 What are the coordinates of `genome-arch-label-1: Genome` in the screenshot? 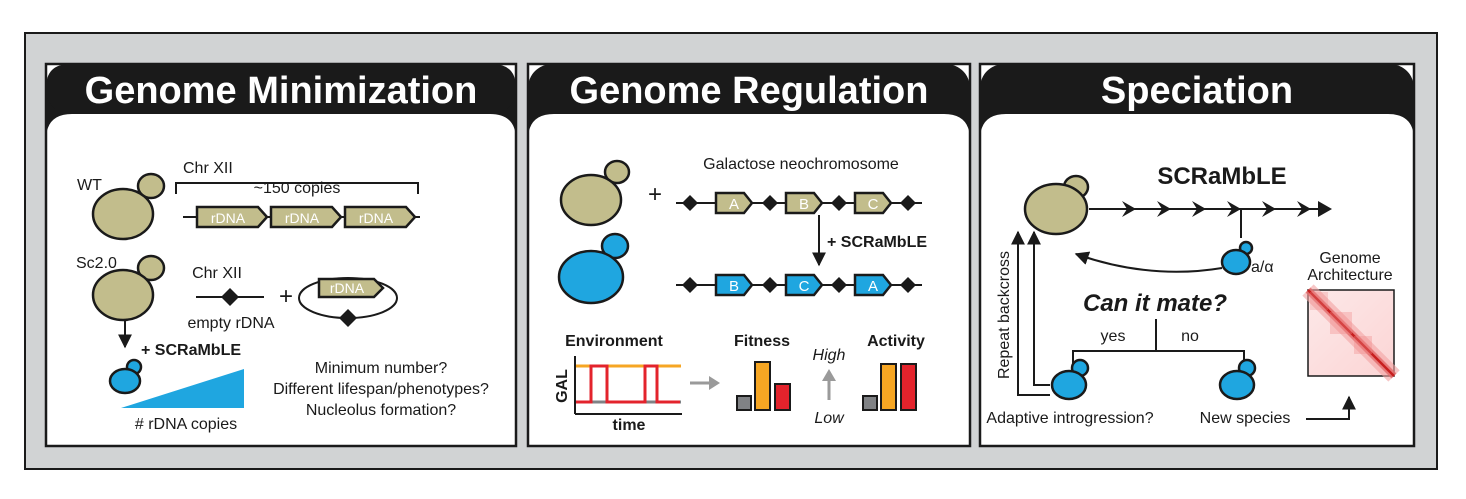 It's located at (1349, 258).